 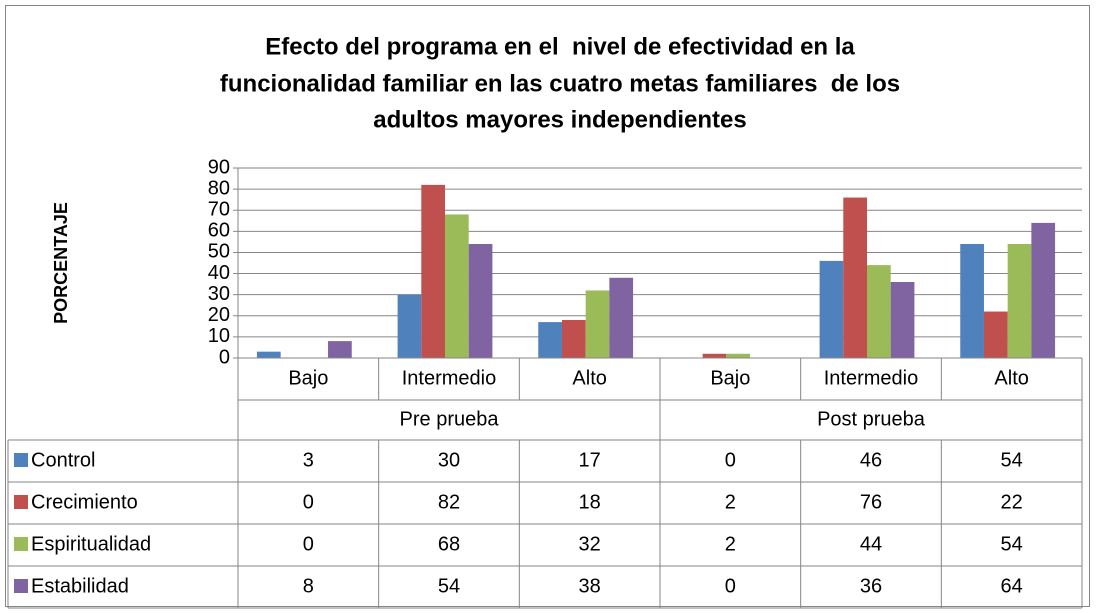 What do you see at coordinates (63, 460) in the screenshot?
I see `legend-label: Control` at bounding box center [63, 460].